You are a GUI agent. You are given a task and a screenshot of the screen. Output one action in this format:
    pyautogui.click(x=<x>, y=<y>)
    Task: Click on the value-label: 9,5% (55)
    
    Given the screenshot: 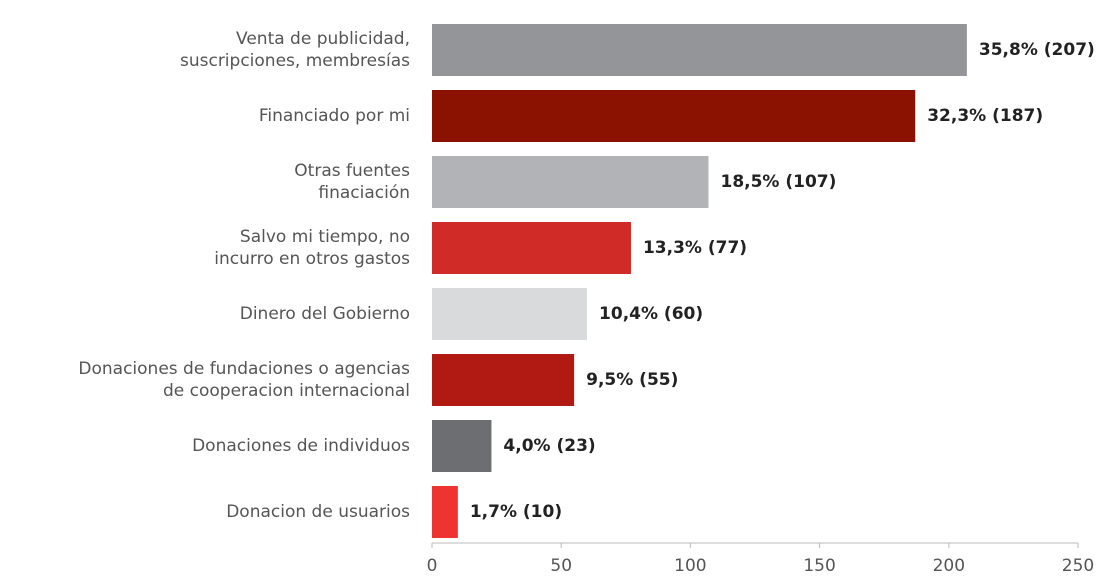 What is the action you would take?
    pyautogui.click(x=632, y=380)
    